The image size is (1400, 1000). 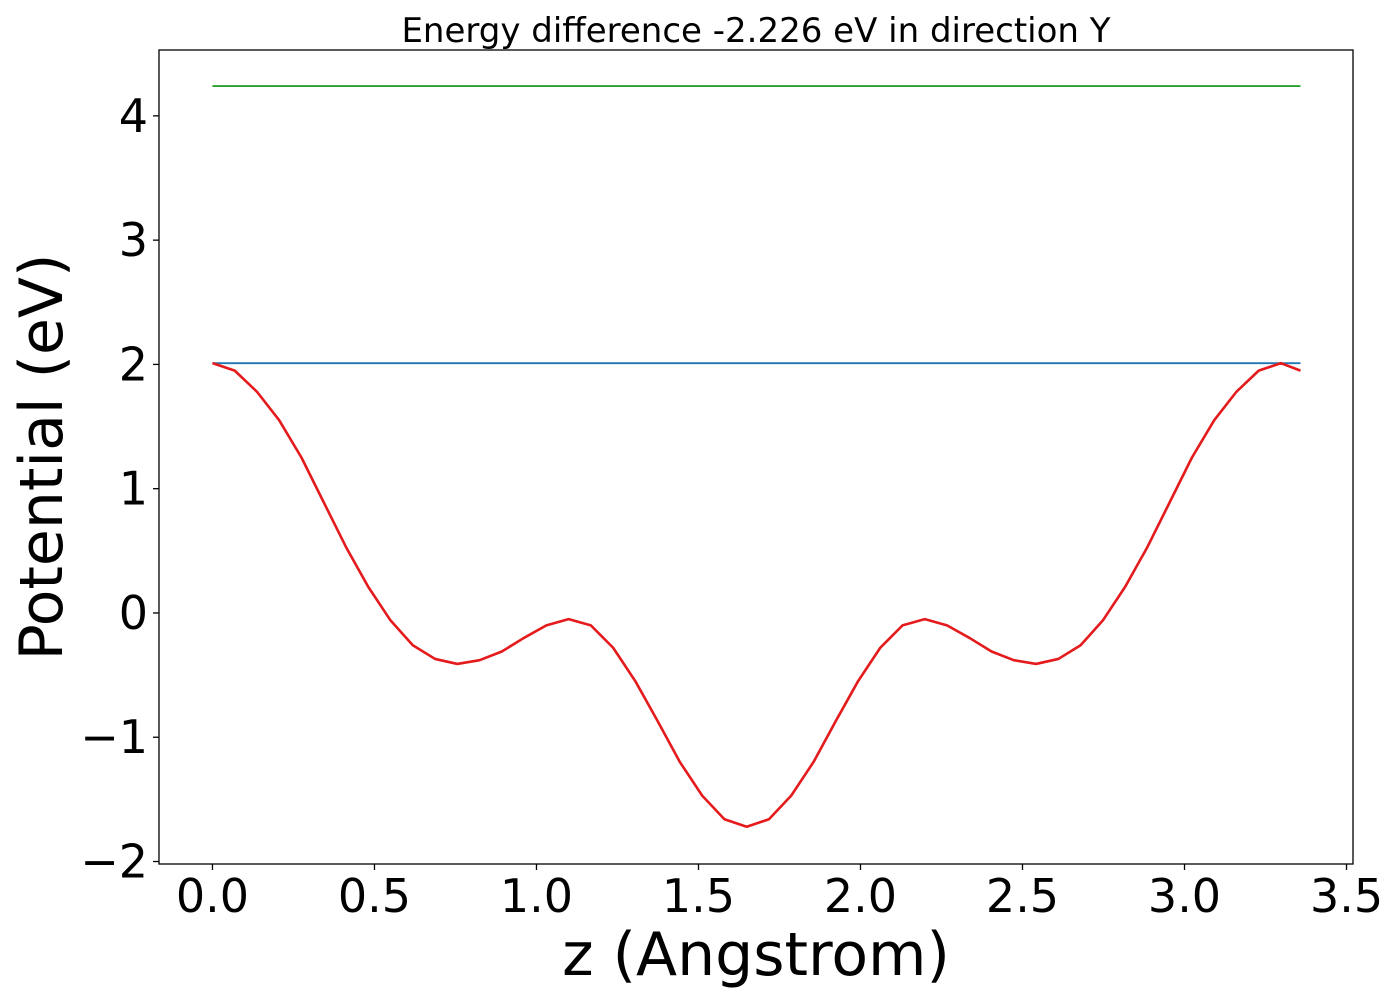 What do you see at coordinates (114, 737) in the screenshot?
I see `y-tick-label: −1` at bounding box center [114, 737].